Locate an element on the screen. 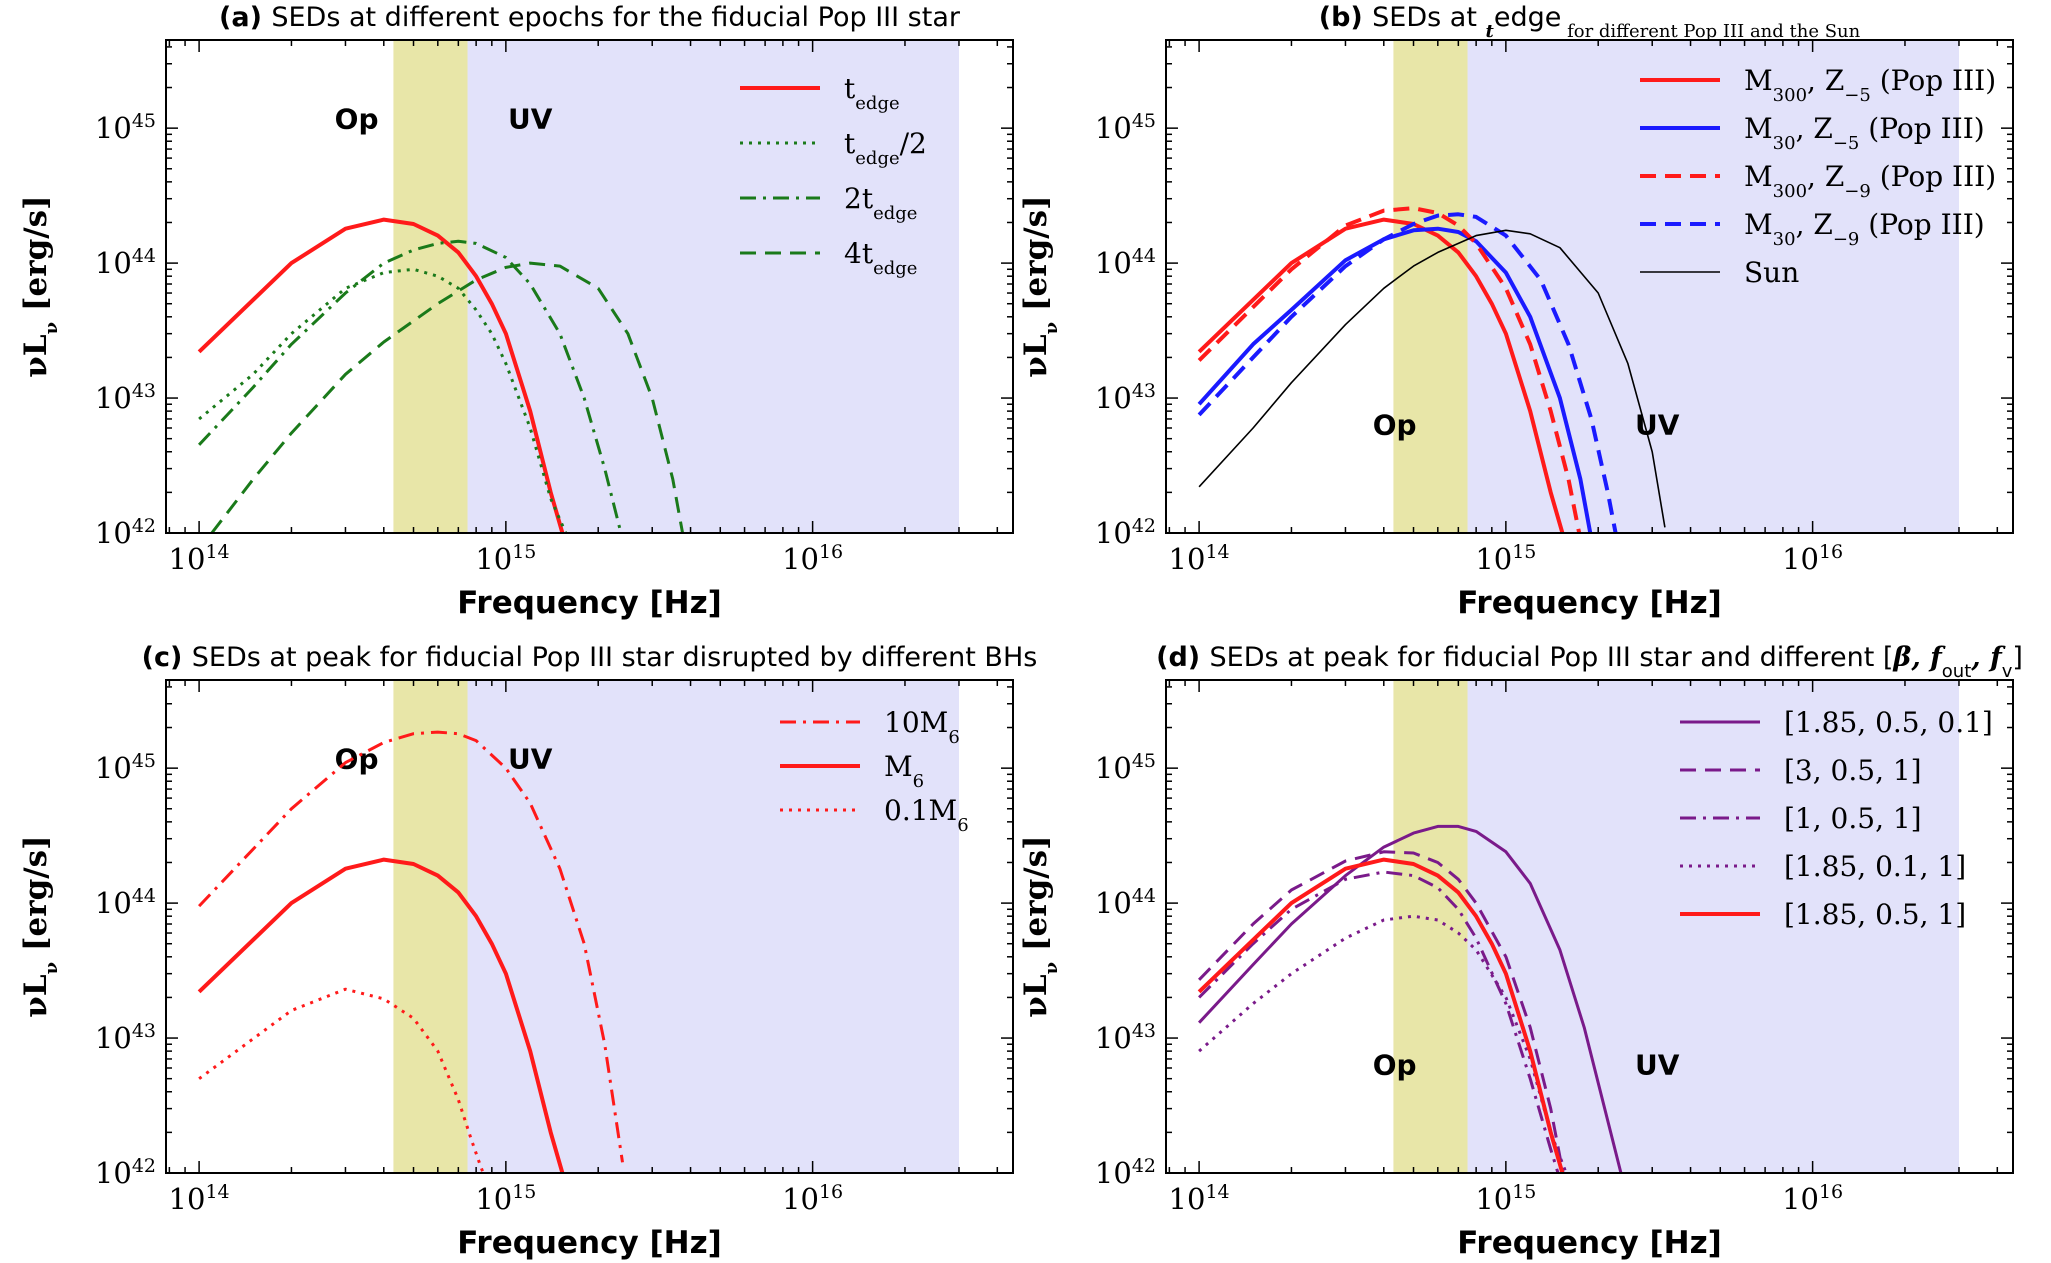  legend-label: [1, 0.5, 1] is located at coordinates (1853, 818).